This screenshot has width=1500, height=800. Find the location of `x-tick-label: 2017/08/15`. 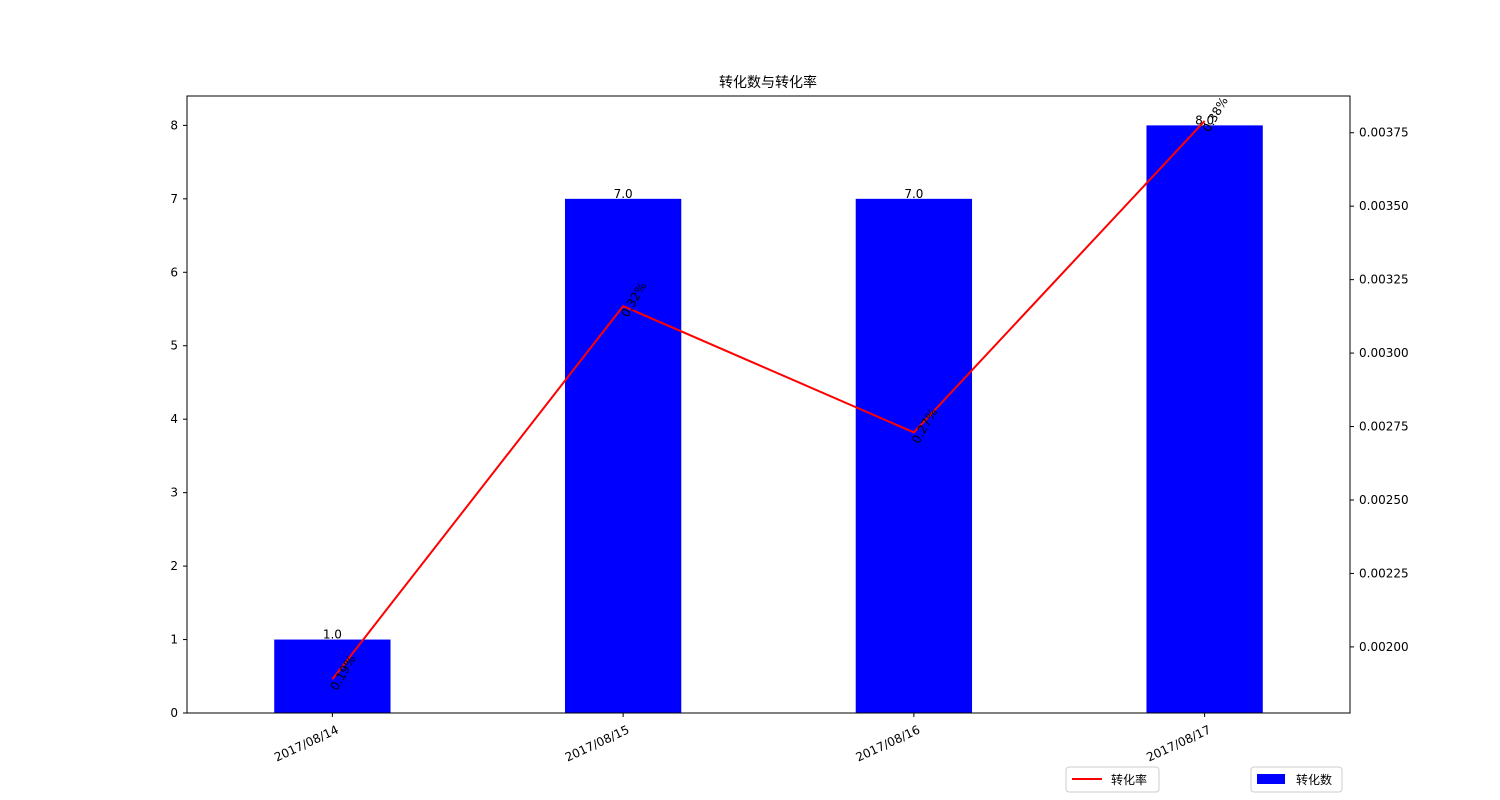

x-tick-label: 2017/08/15 is located at coordinates (597, 744).